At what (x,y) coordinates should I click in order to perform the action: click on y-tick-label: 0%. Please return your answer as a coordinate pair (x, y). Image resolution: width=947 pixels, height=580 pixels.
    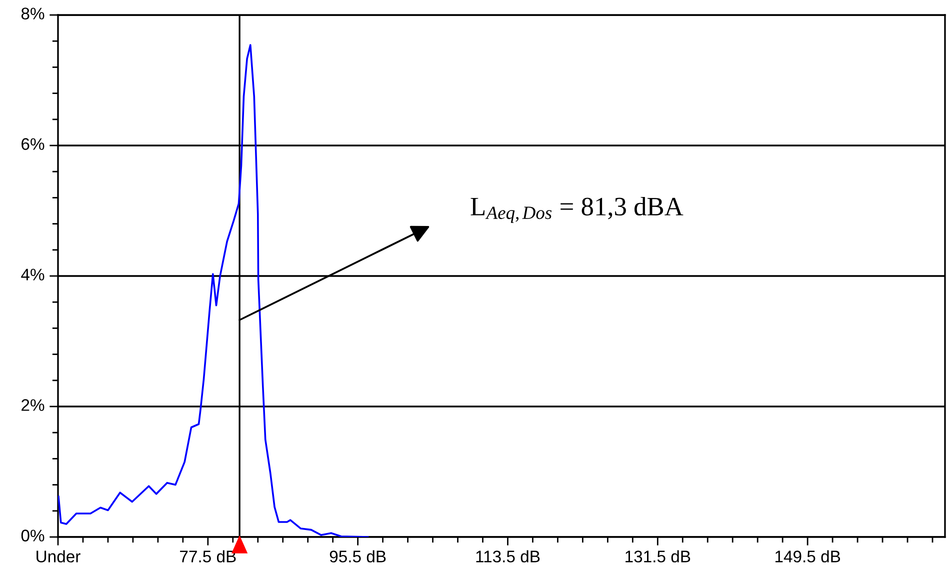
    Looking at the image, I should click on (32, 536).